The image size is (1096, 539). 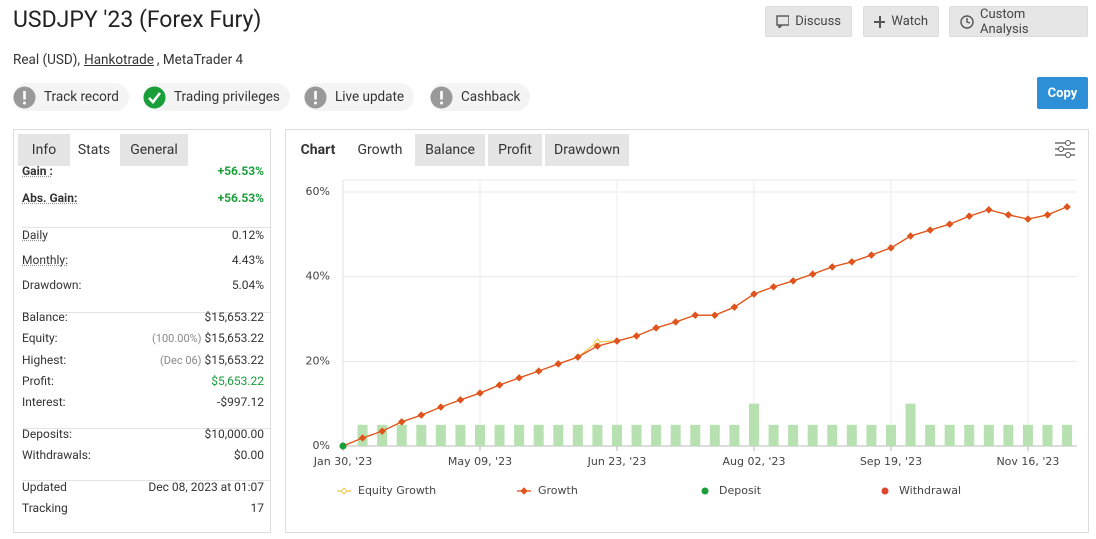 I want to click on stat-number: 0.12%, so click(x=247, y=235).